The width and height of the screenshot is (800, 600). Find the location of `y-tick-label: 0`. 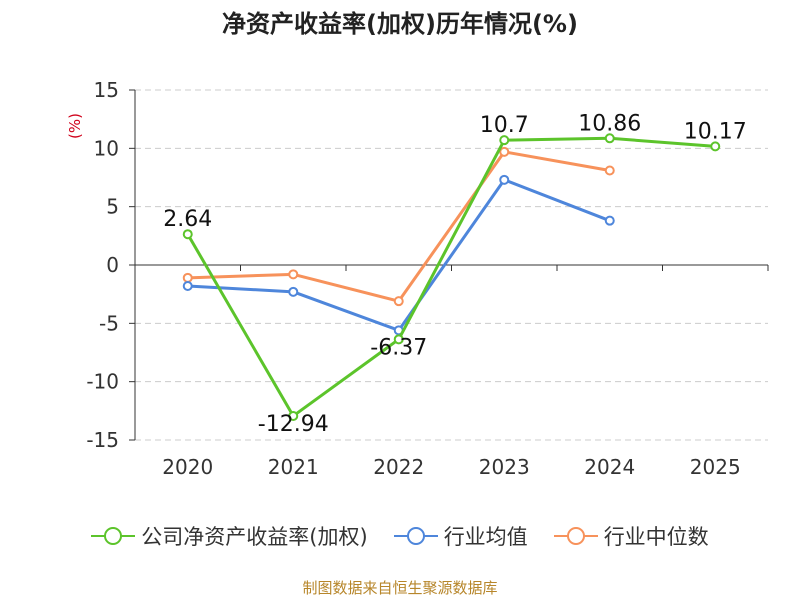

y-tick-label: 0 is located at coordinates (112, 265).